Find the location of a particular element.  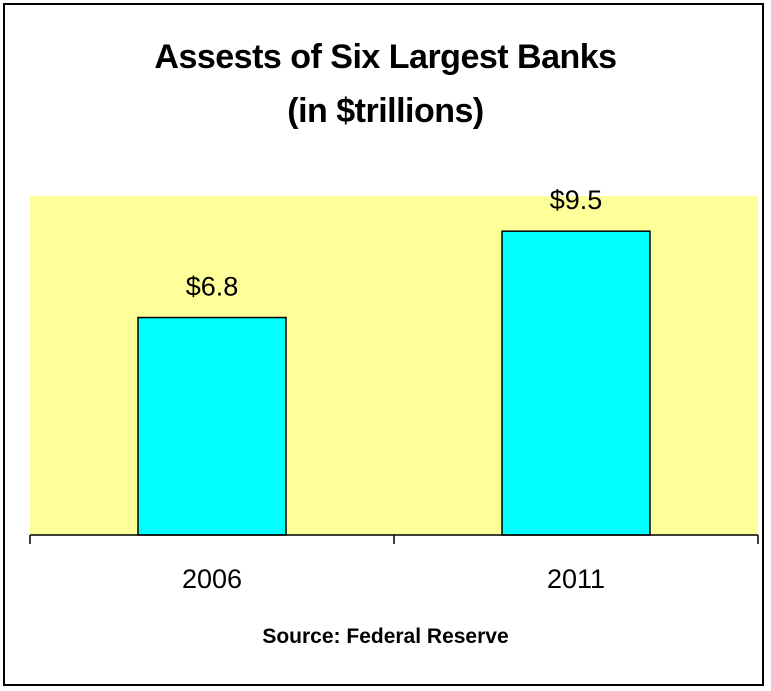

x-tick-label-2011: 2011 is located at coordinates (576, 579).